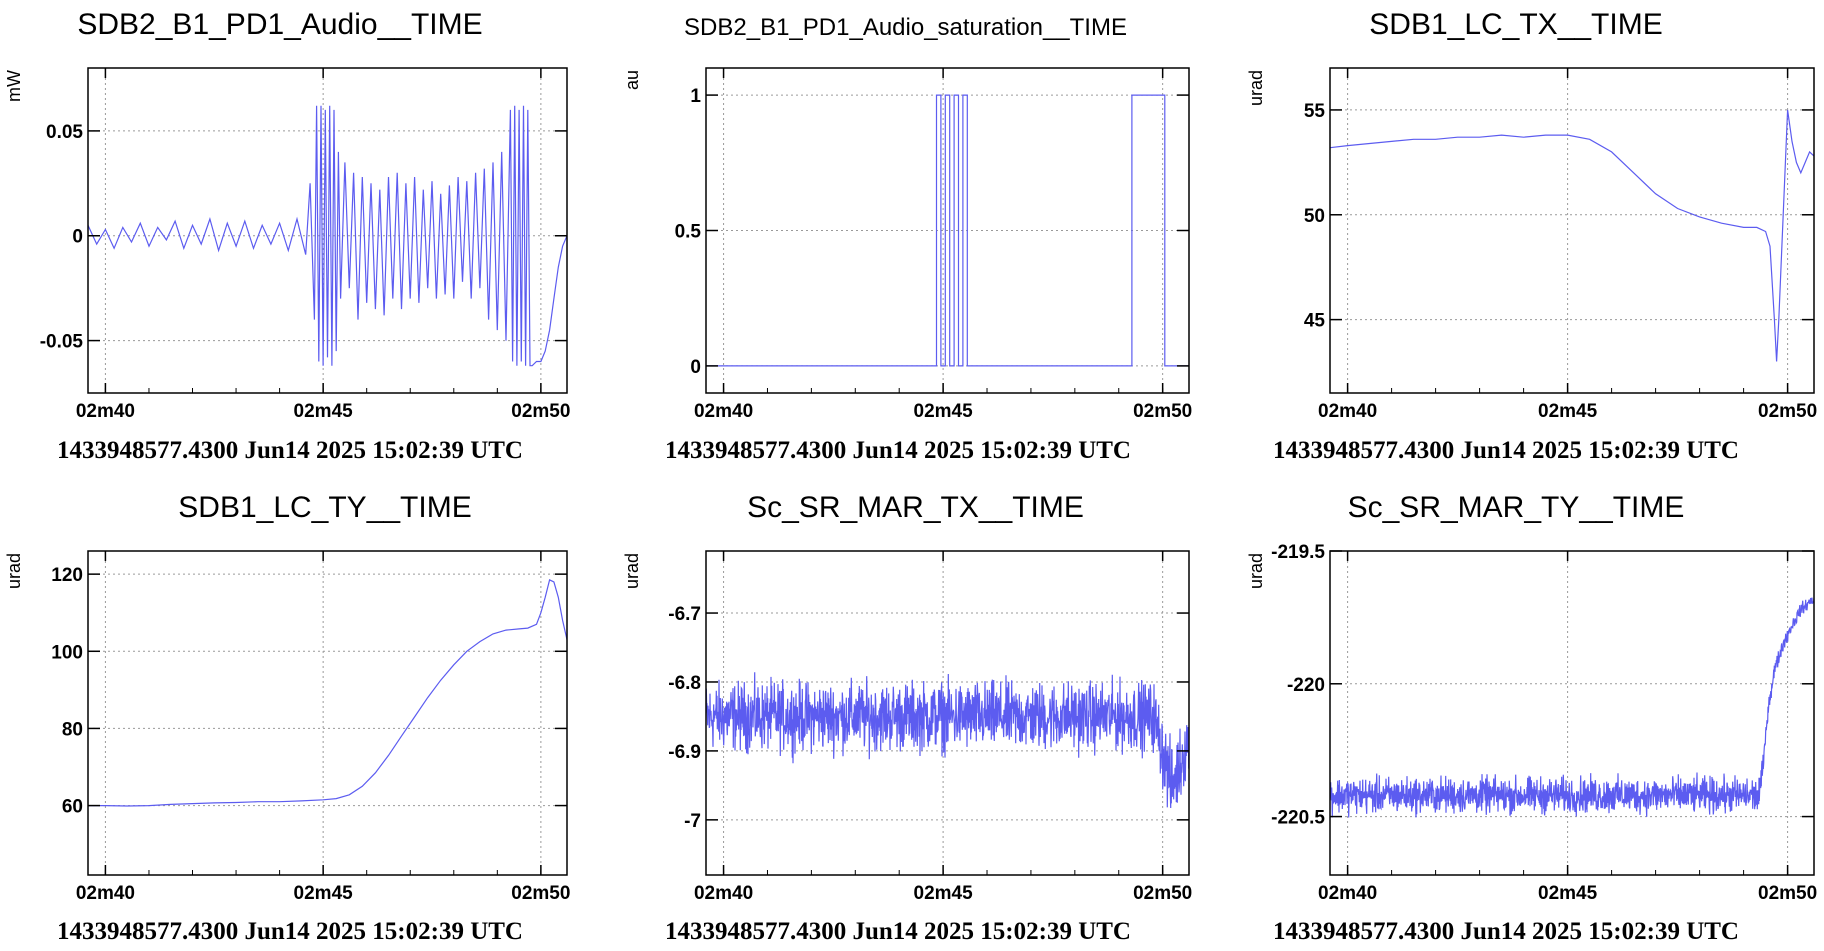 Image resolution: width=1824 pixels, height=951 pixels. Describe the element at coordinates (1315, 111) in the screenshot. I see `y-tick-label: 55` at that location.